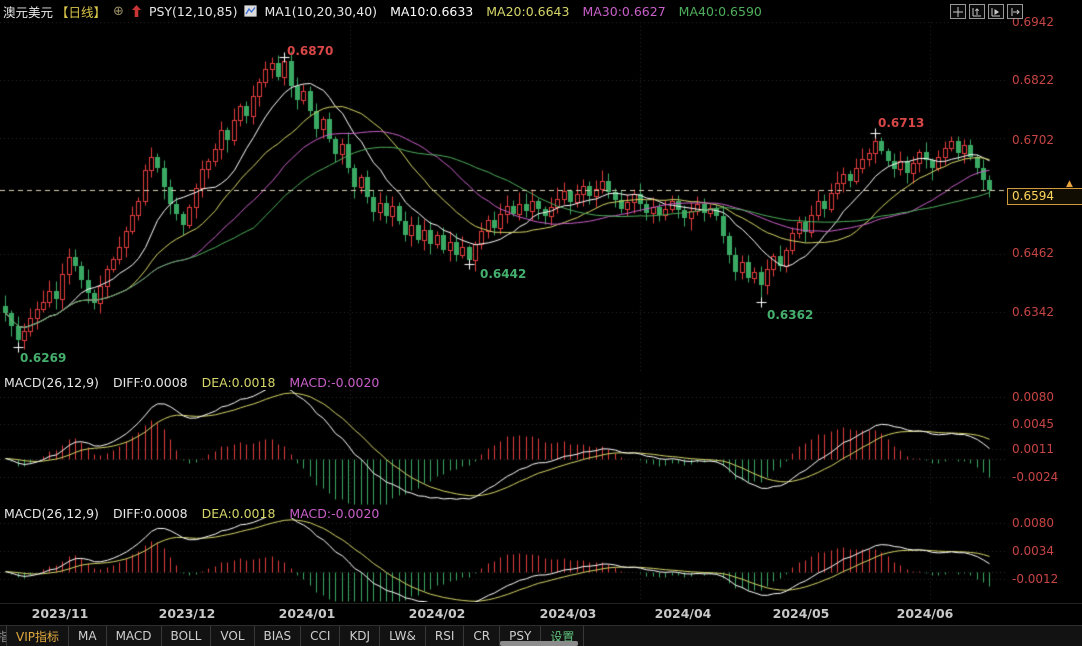  What do you see at coordinates (81, 12) in the screenshot?
I see `period-label: 【日线】` at bounding box center [81, 12].